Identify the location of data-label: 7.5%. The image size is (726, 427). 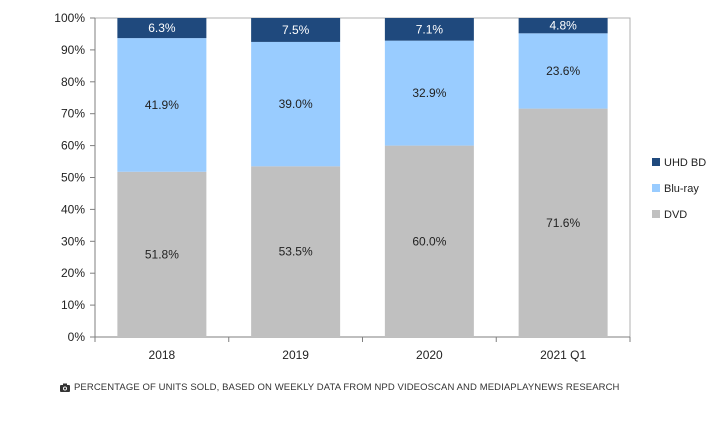
(296, 30).